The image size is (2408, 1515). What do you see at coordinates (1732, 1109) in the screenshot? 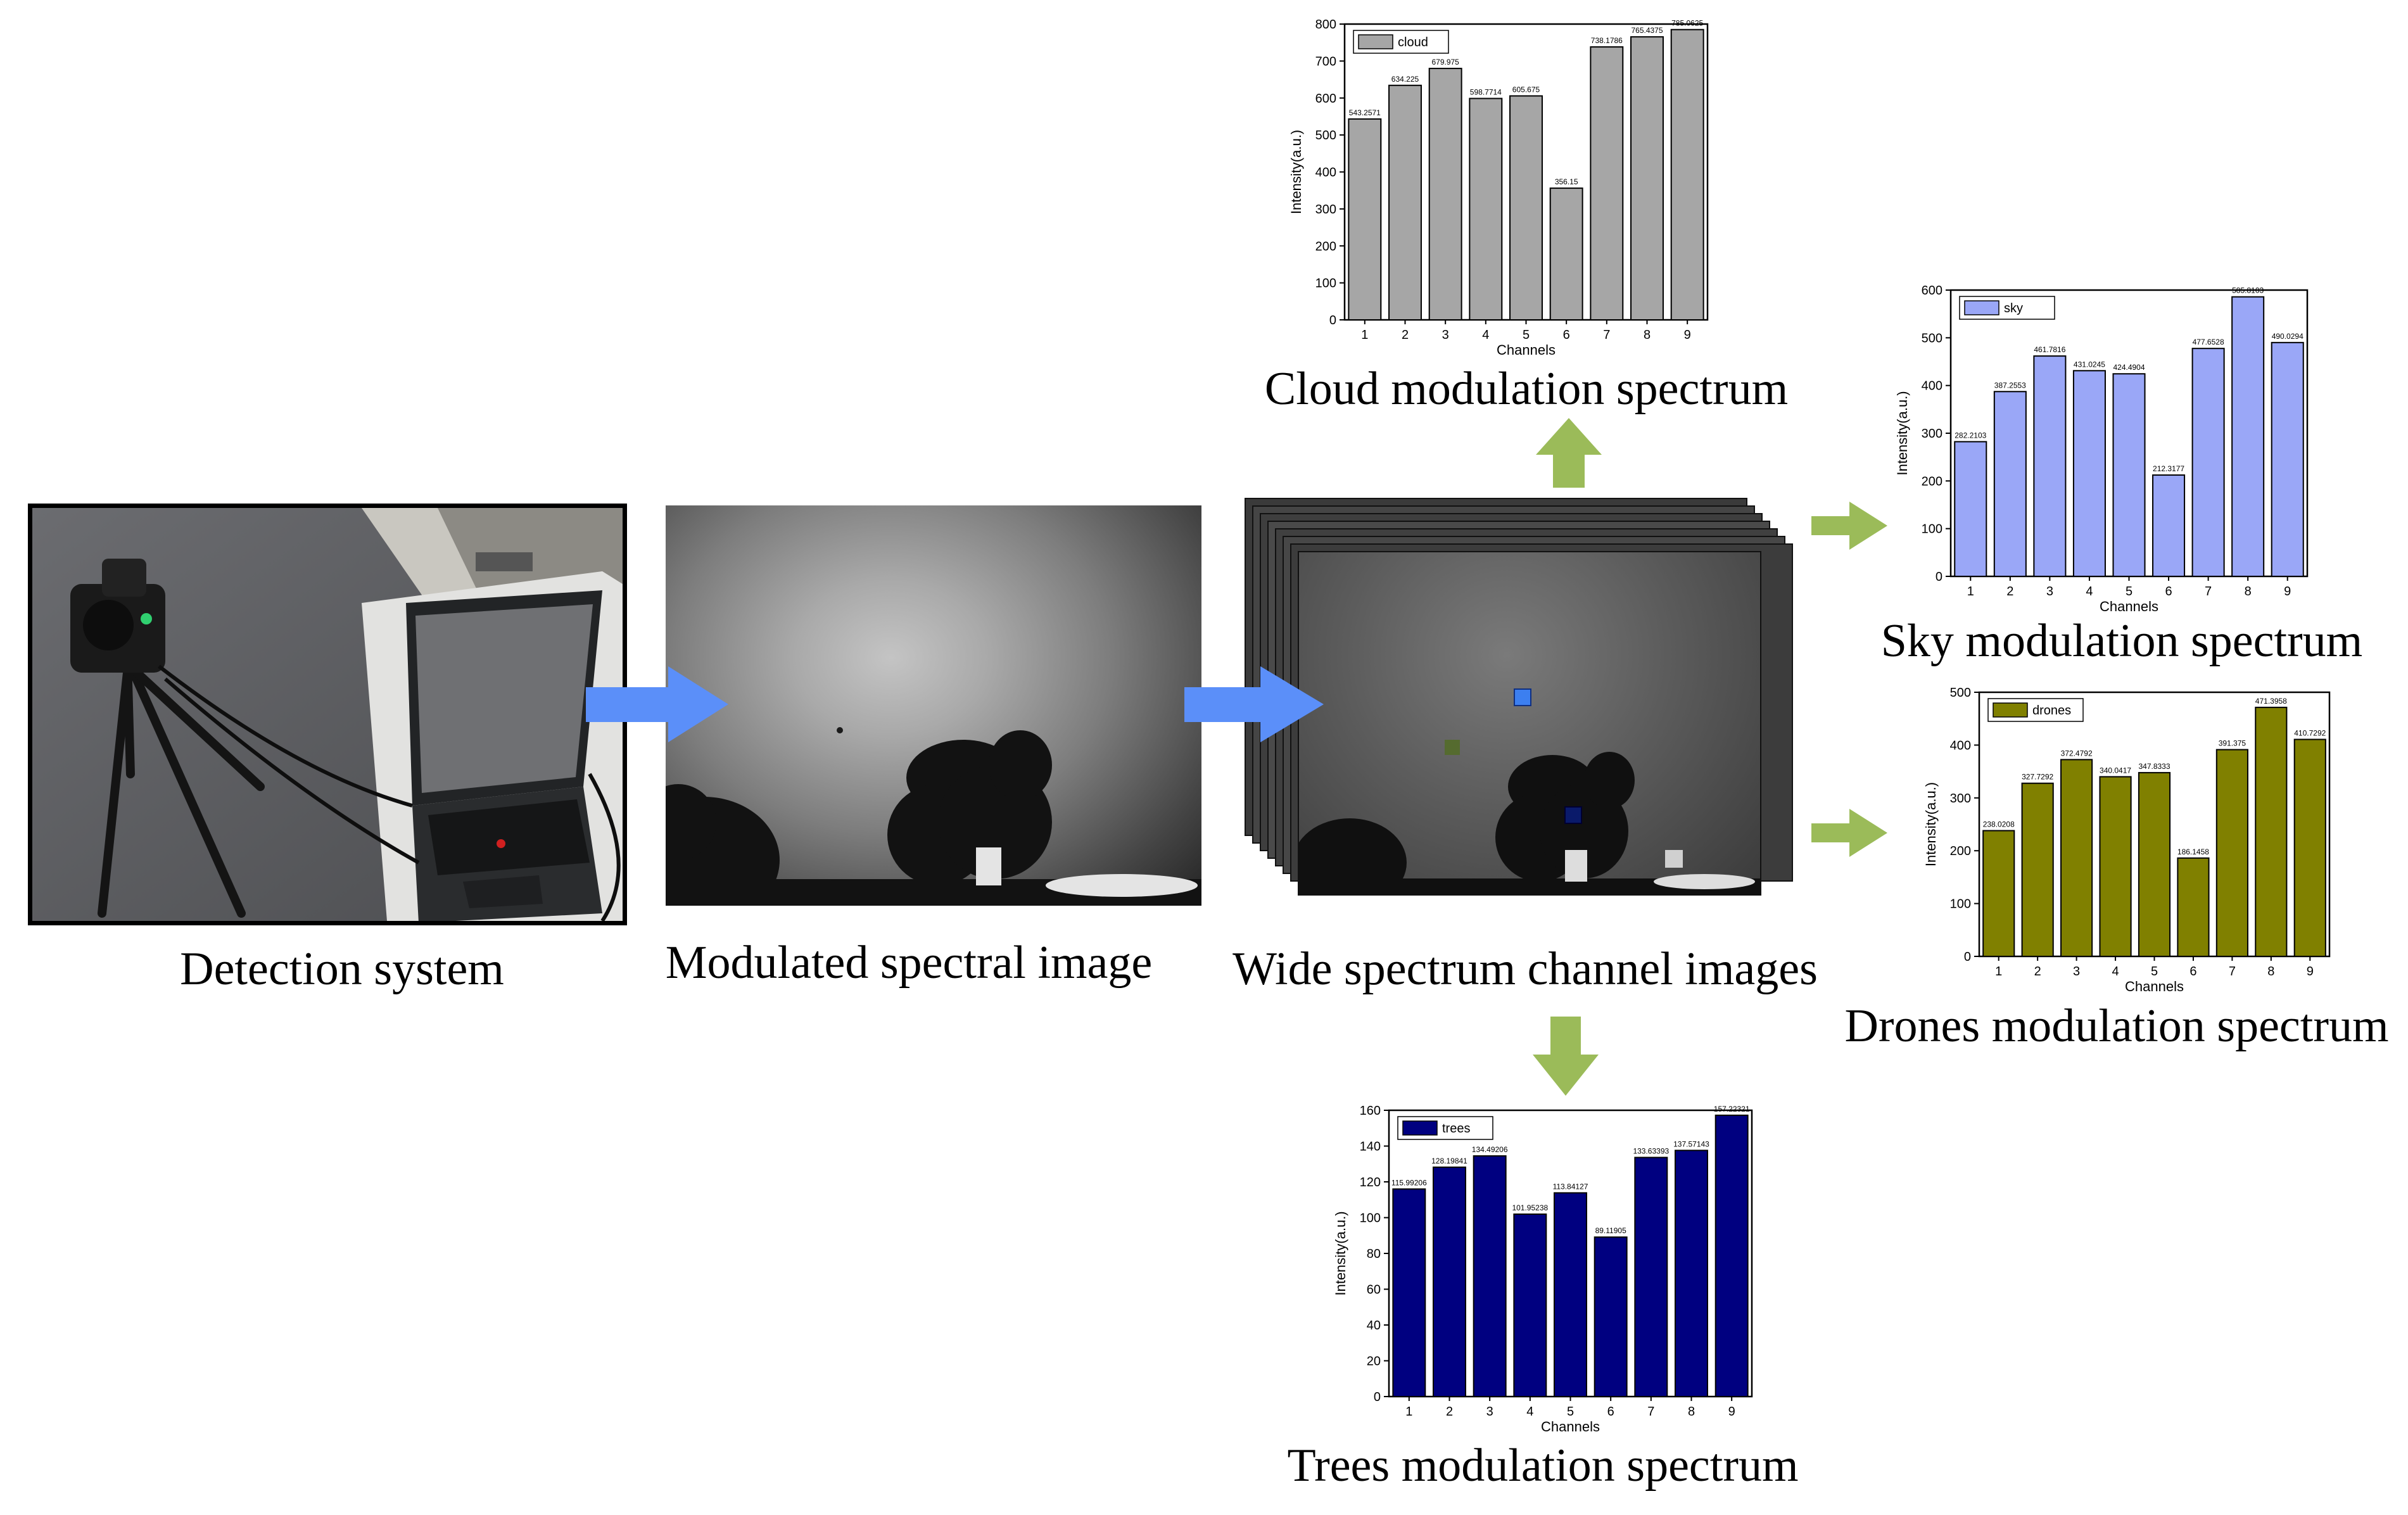
I see `data-label: 157.22321` at bounding box center [1732, 1109].